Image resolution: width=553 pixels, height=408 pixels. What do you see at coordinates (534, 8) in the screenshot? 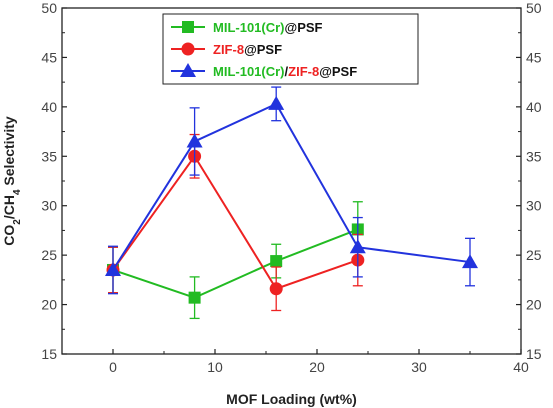
I see `y-tick-label-right: 50` at bounding box center [534, 8].